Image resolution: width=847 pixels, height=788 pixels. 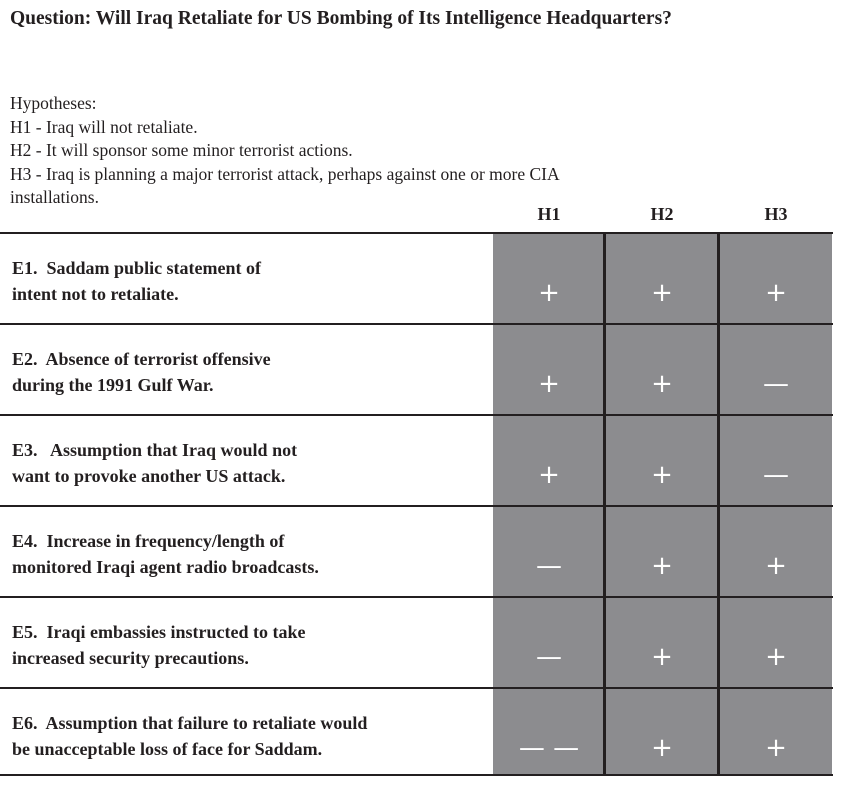 I want to click on rating-symbol: — —, so click(x=549, y=748).